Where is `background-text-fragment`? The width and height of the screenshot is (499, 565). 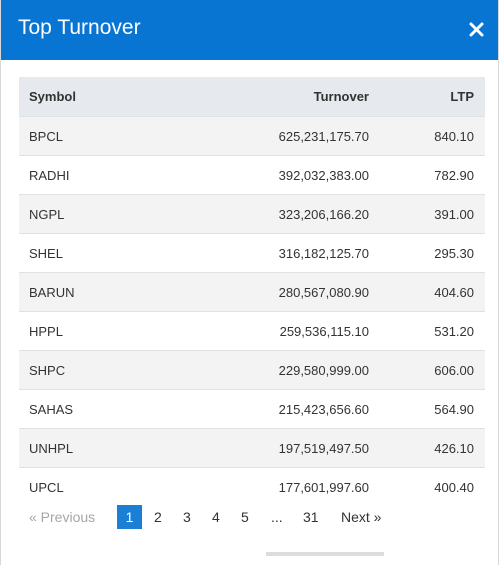 background-text-fragment is located at coordinates (325, 554).